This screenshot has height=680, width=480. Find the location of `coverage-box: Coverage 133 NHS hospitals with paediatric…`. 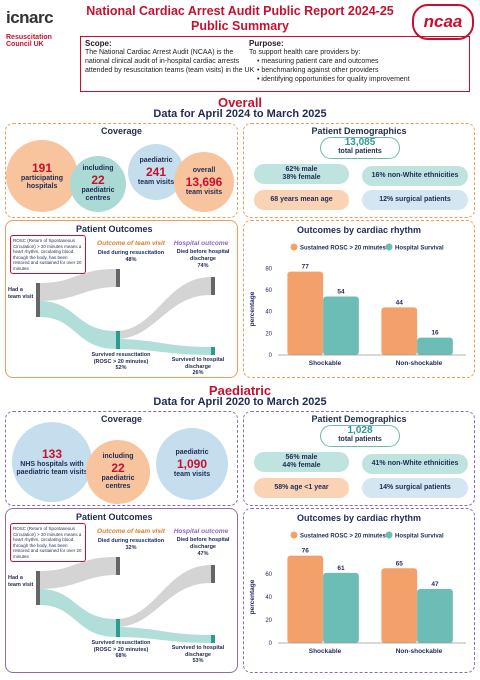

coverage-box: Coverage 133 NHS hospitals with paediatric… is located at coordinates (121, 458).